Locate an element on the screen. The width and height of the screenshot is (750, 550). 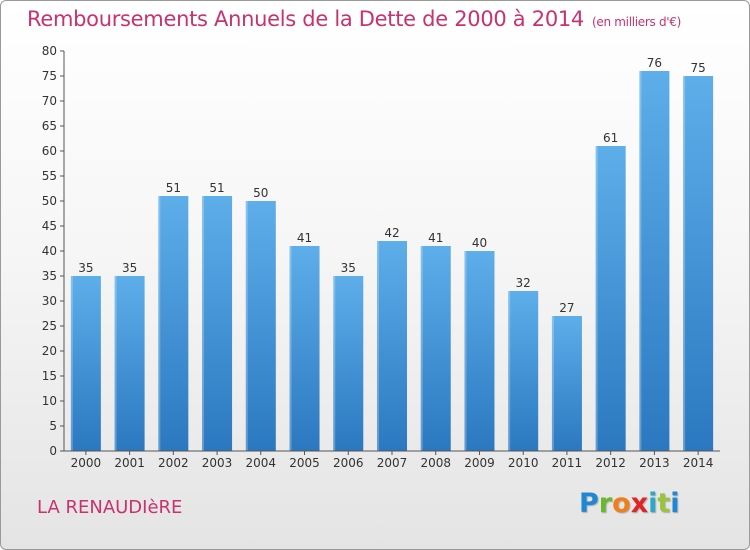
x-tick-label: 2000 is located at coordinates (86, 463).